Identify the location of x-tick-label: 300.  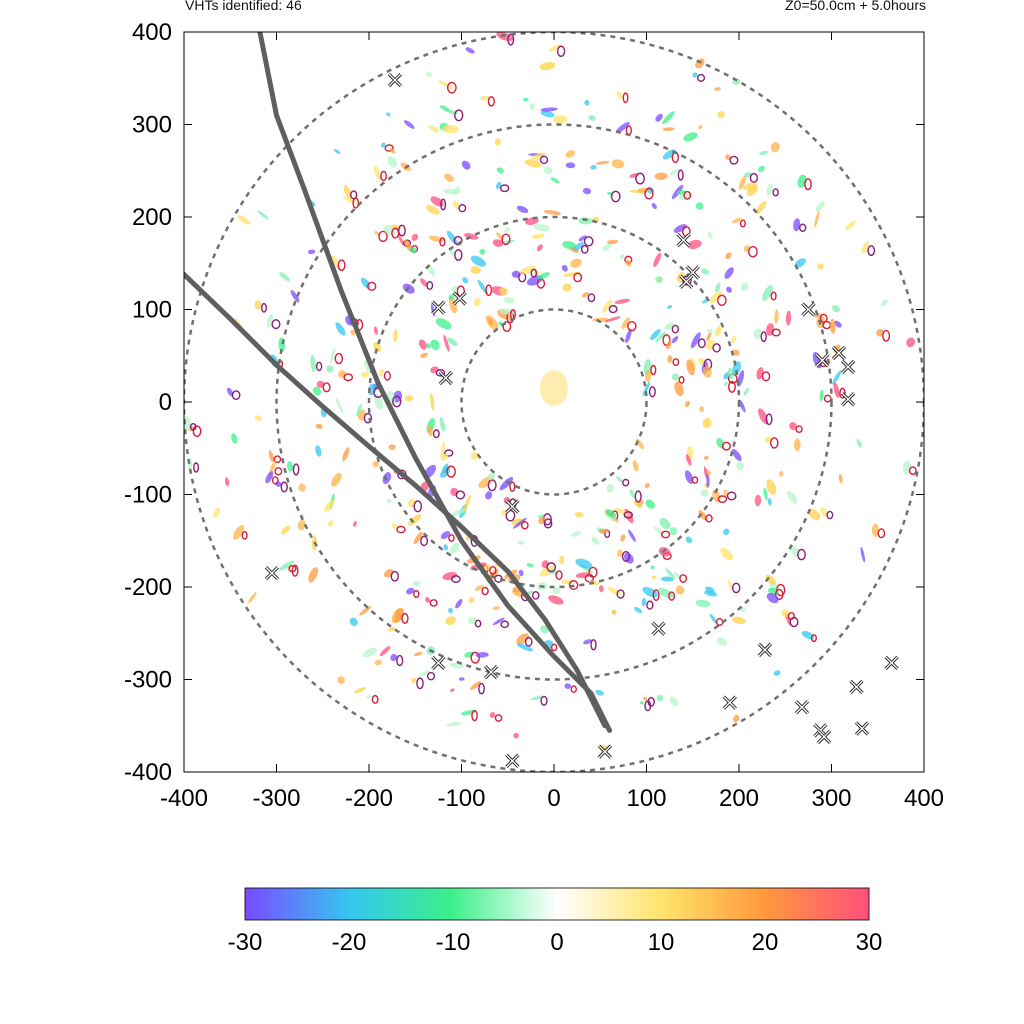
(831, 798).